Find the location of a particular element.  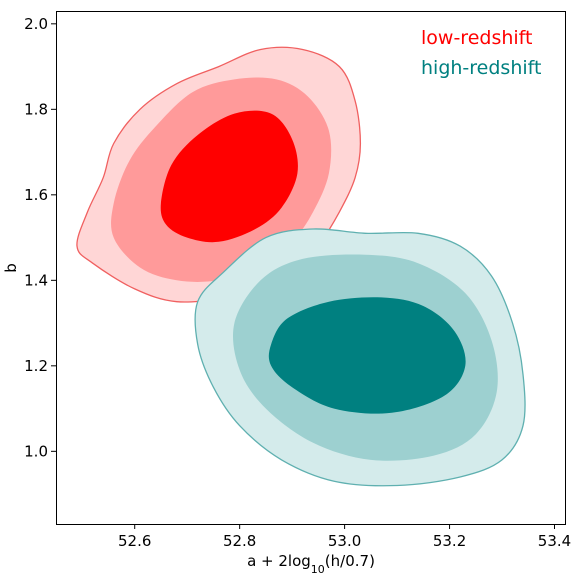

legend-entry-high-redshift: high-redshift is located at coordinates (481, 68).